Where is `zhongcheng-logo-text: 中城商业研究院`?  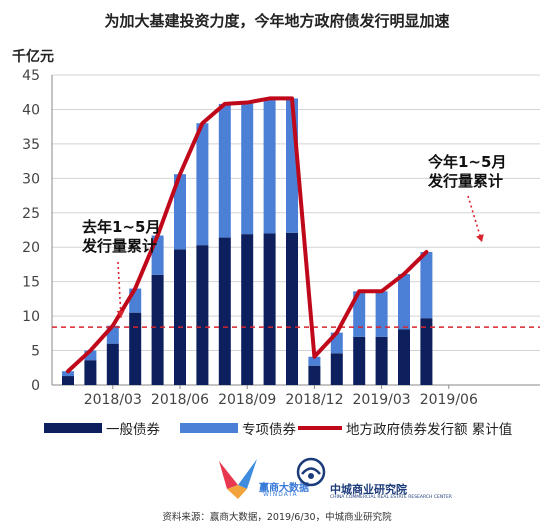 zhongcheng-logo-text: 中城商业研究院 is located at coordinates (368, 489).